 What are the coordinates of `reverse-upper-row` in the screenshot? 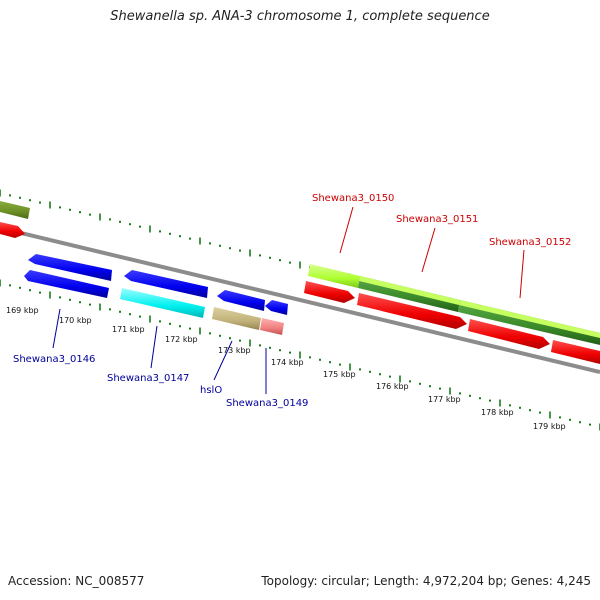 It's located at (158, 284).